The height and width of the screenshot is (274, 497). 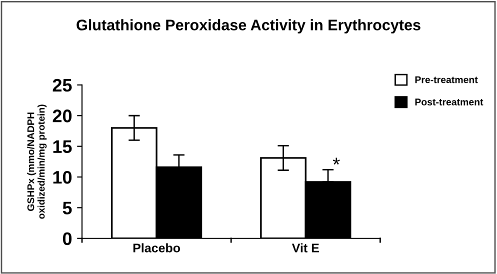 I want to click on x-tick-label: Vit E, so click(x=305, y=247).